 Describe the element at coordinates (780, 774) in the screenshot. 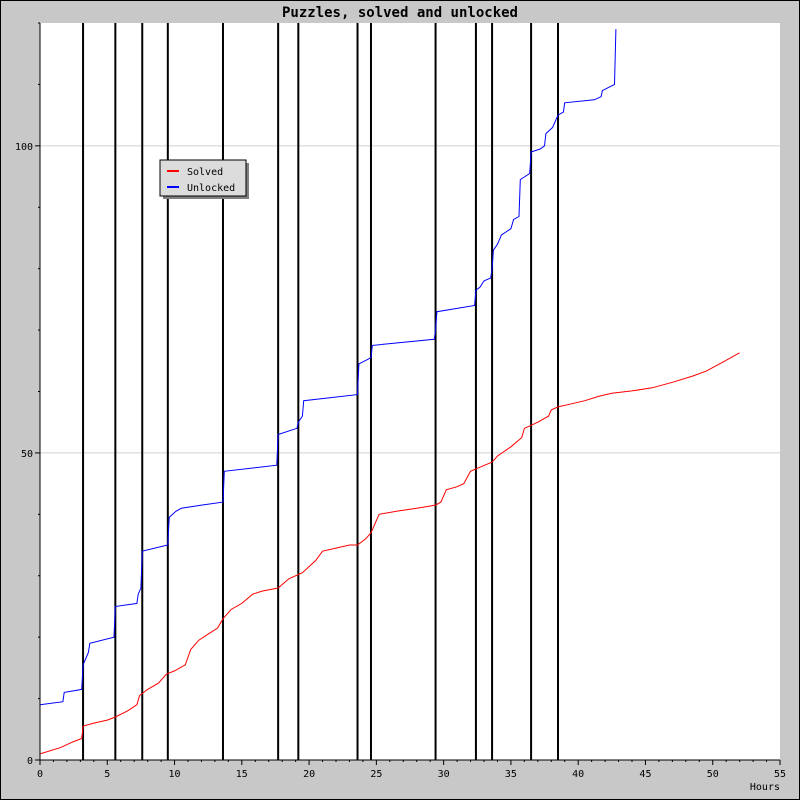

I see `x-tick-label-55: 55` at that location.